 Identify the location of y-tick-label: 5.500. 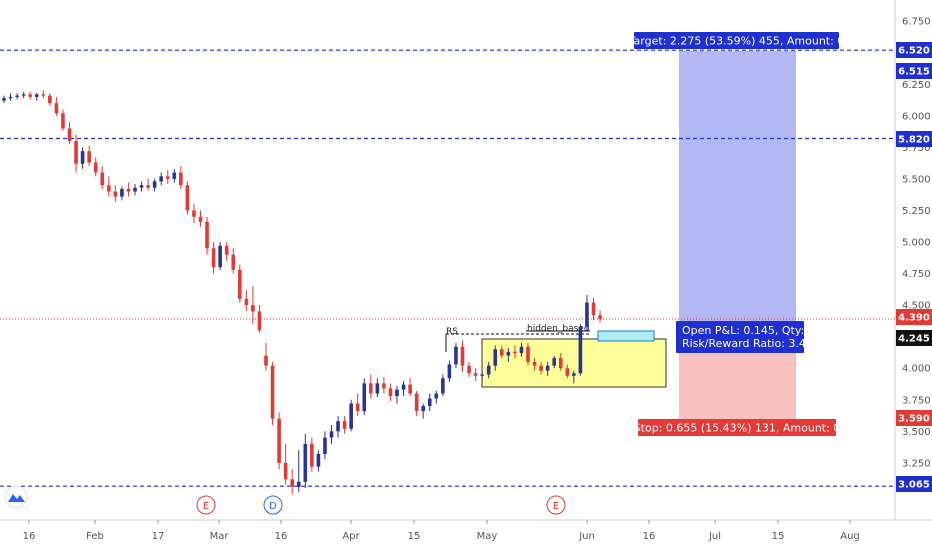
(916, 179).